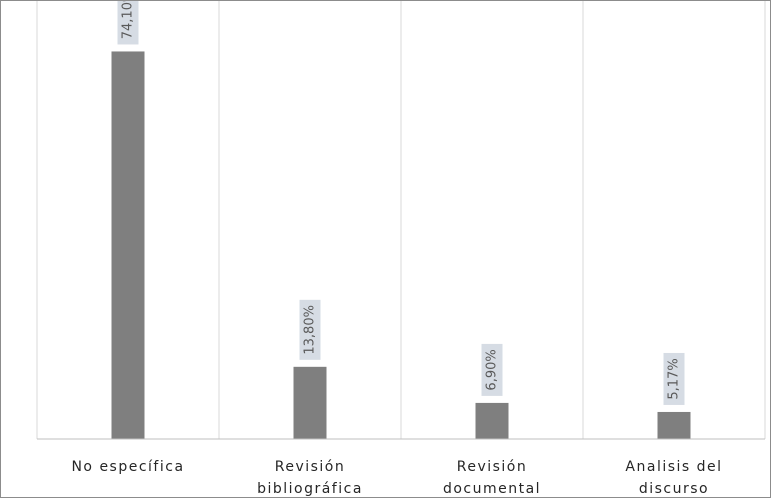  I want to click on data-label: 6,90%, so click(492, 369).